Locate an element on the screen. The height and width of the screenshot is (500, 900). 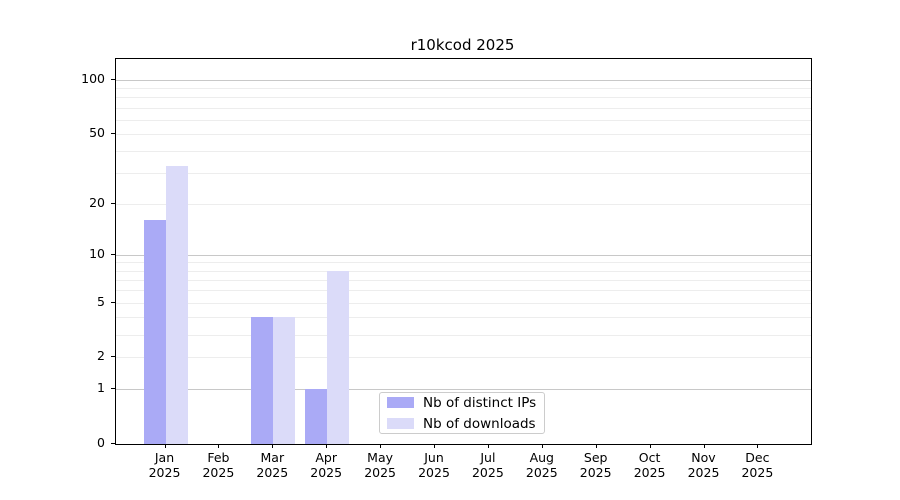
x-tick-label: Nov 2025 is located at coordinates (703, 465).